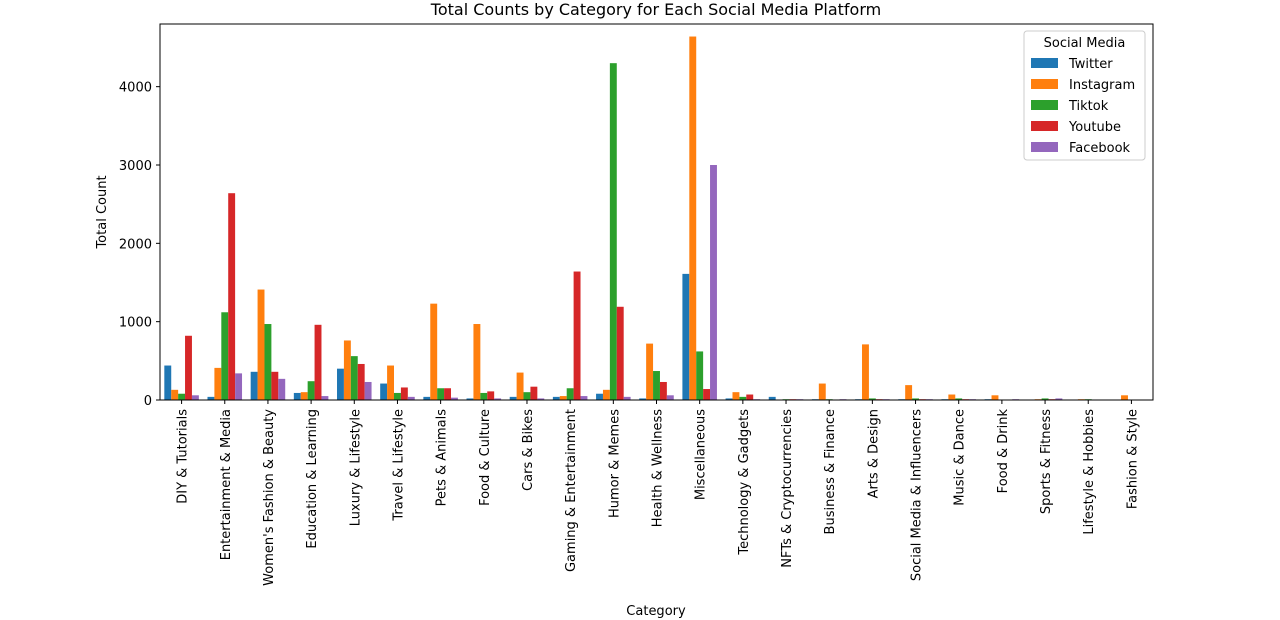  What do you see at coordinates (485, 457) in the screenshot?
I see `x-tick-label: Food & Culture` at bounding box center [485, 457].